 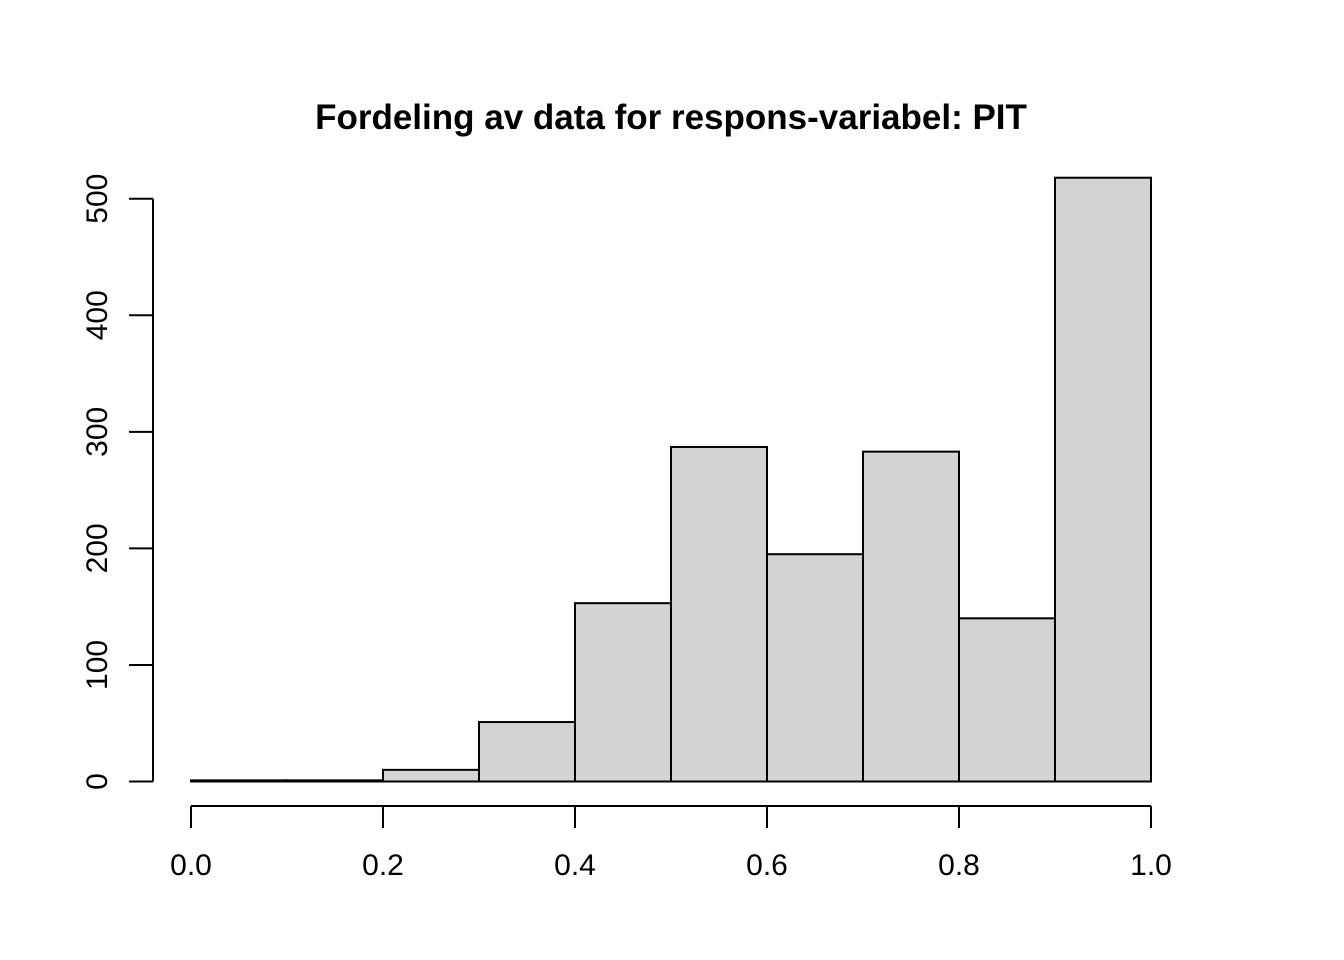 I want to click on y-tick-label: 300, so click(x=97, y=432).